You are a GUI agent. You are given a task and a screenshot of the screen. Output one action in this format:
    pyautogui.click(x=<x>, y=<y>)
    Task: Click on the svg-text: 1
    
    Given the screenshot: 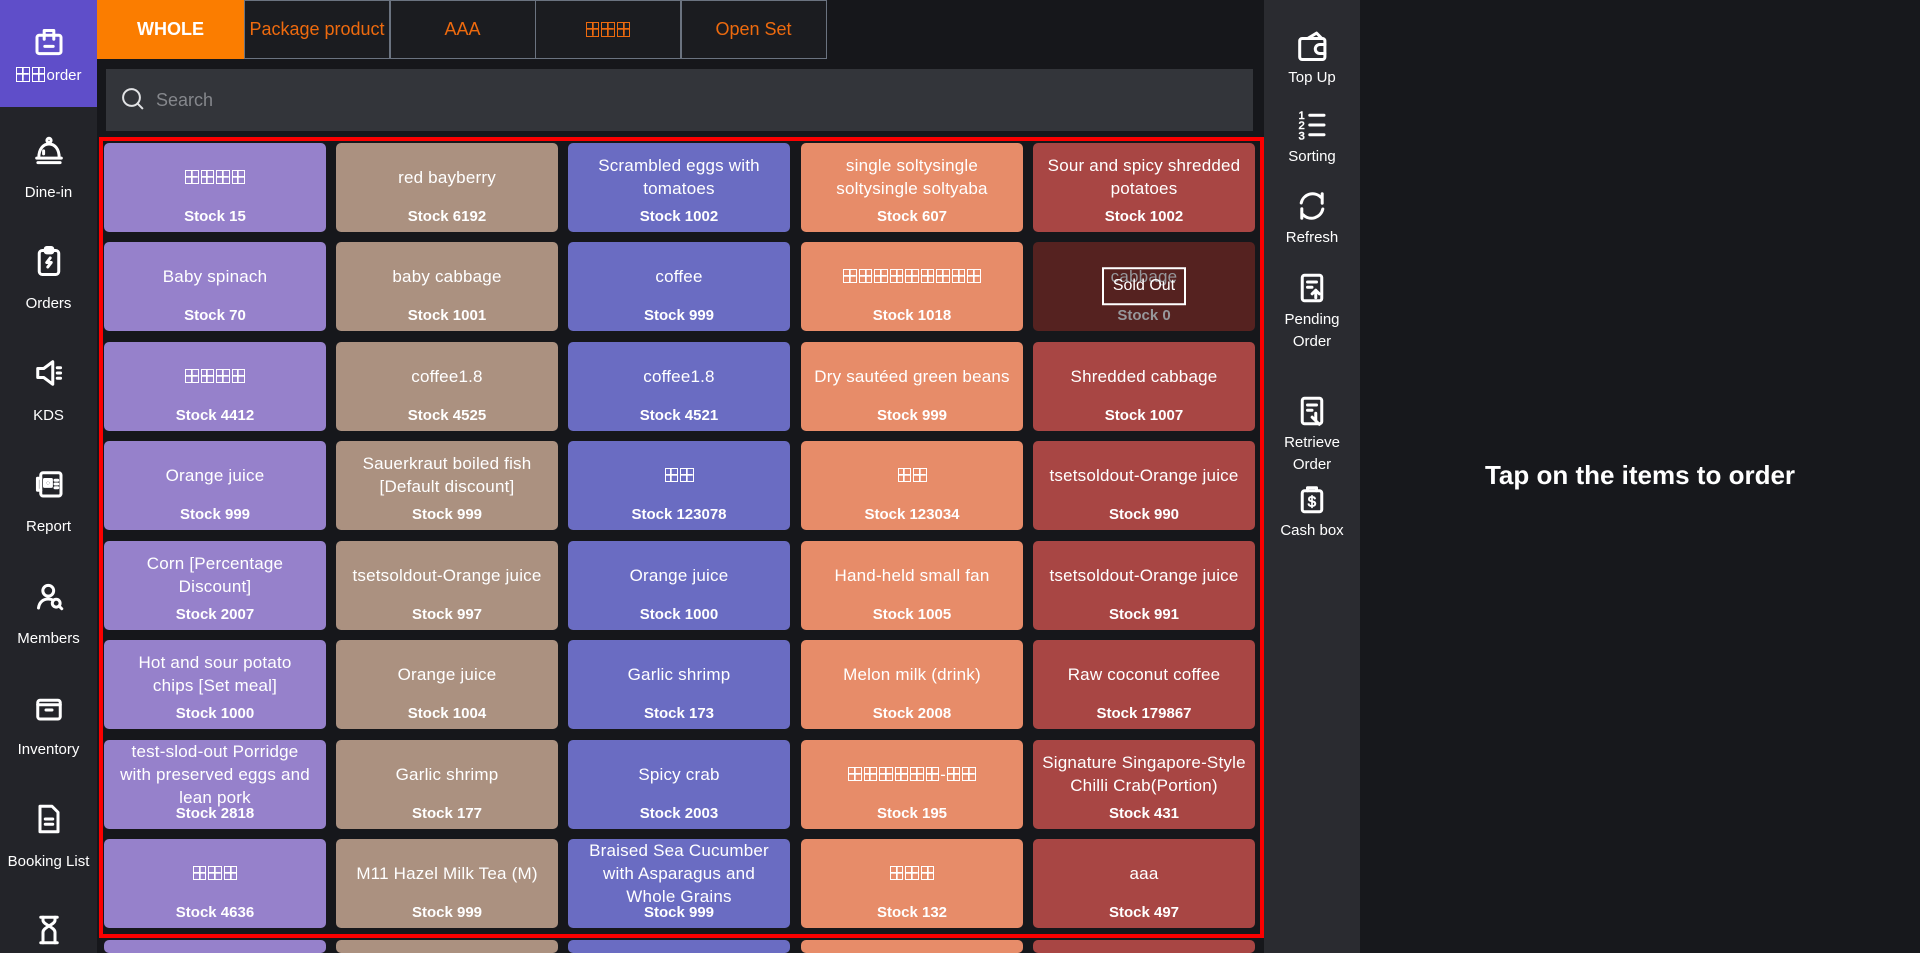 What is the action you would take?
    pyautogui.click(x=1302, y=116)
    